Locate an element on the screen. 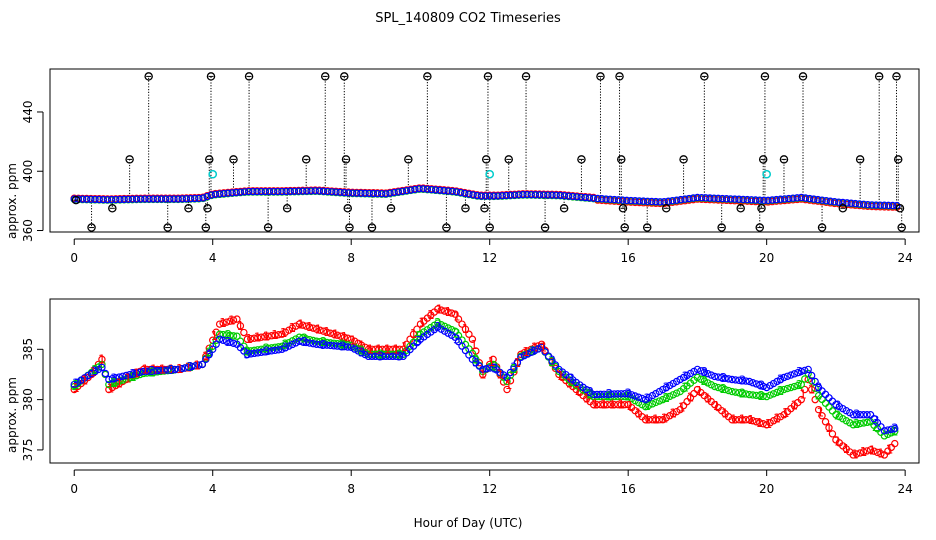 This screenshot has height=540, width=936. series-2-label: 2 is located at coordinates (190, 367).